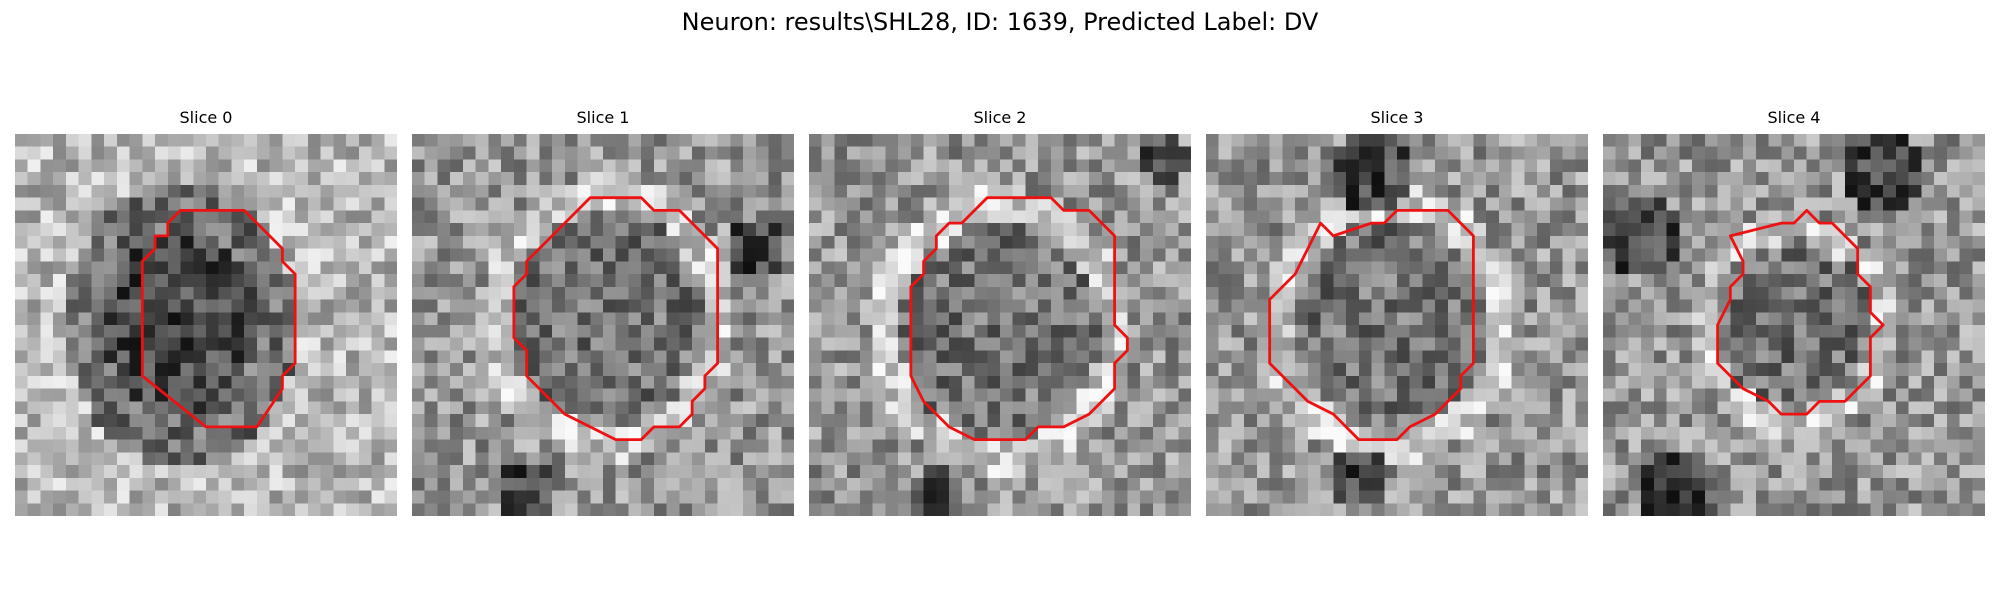 The height and width of the screenshot is (600, 2000). What do you see at coordinates (1397, 117) in the screenshot?
I see `slice-title: Slice 3` at bounding box center [1397, 117].